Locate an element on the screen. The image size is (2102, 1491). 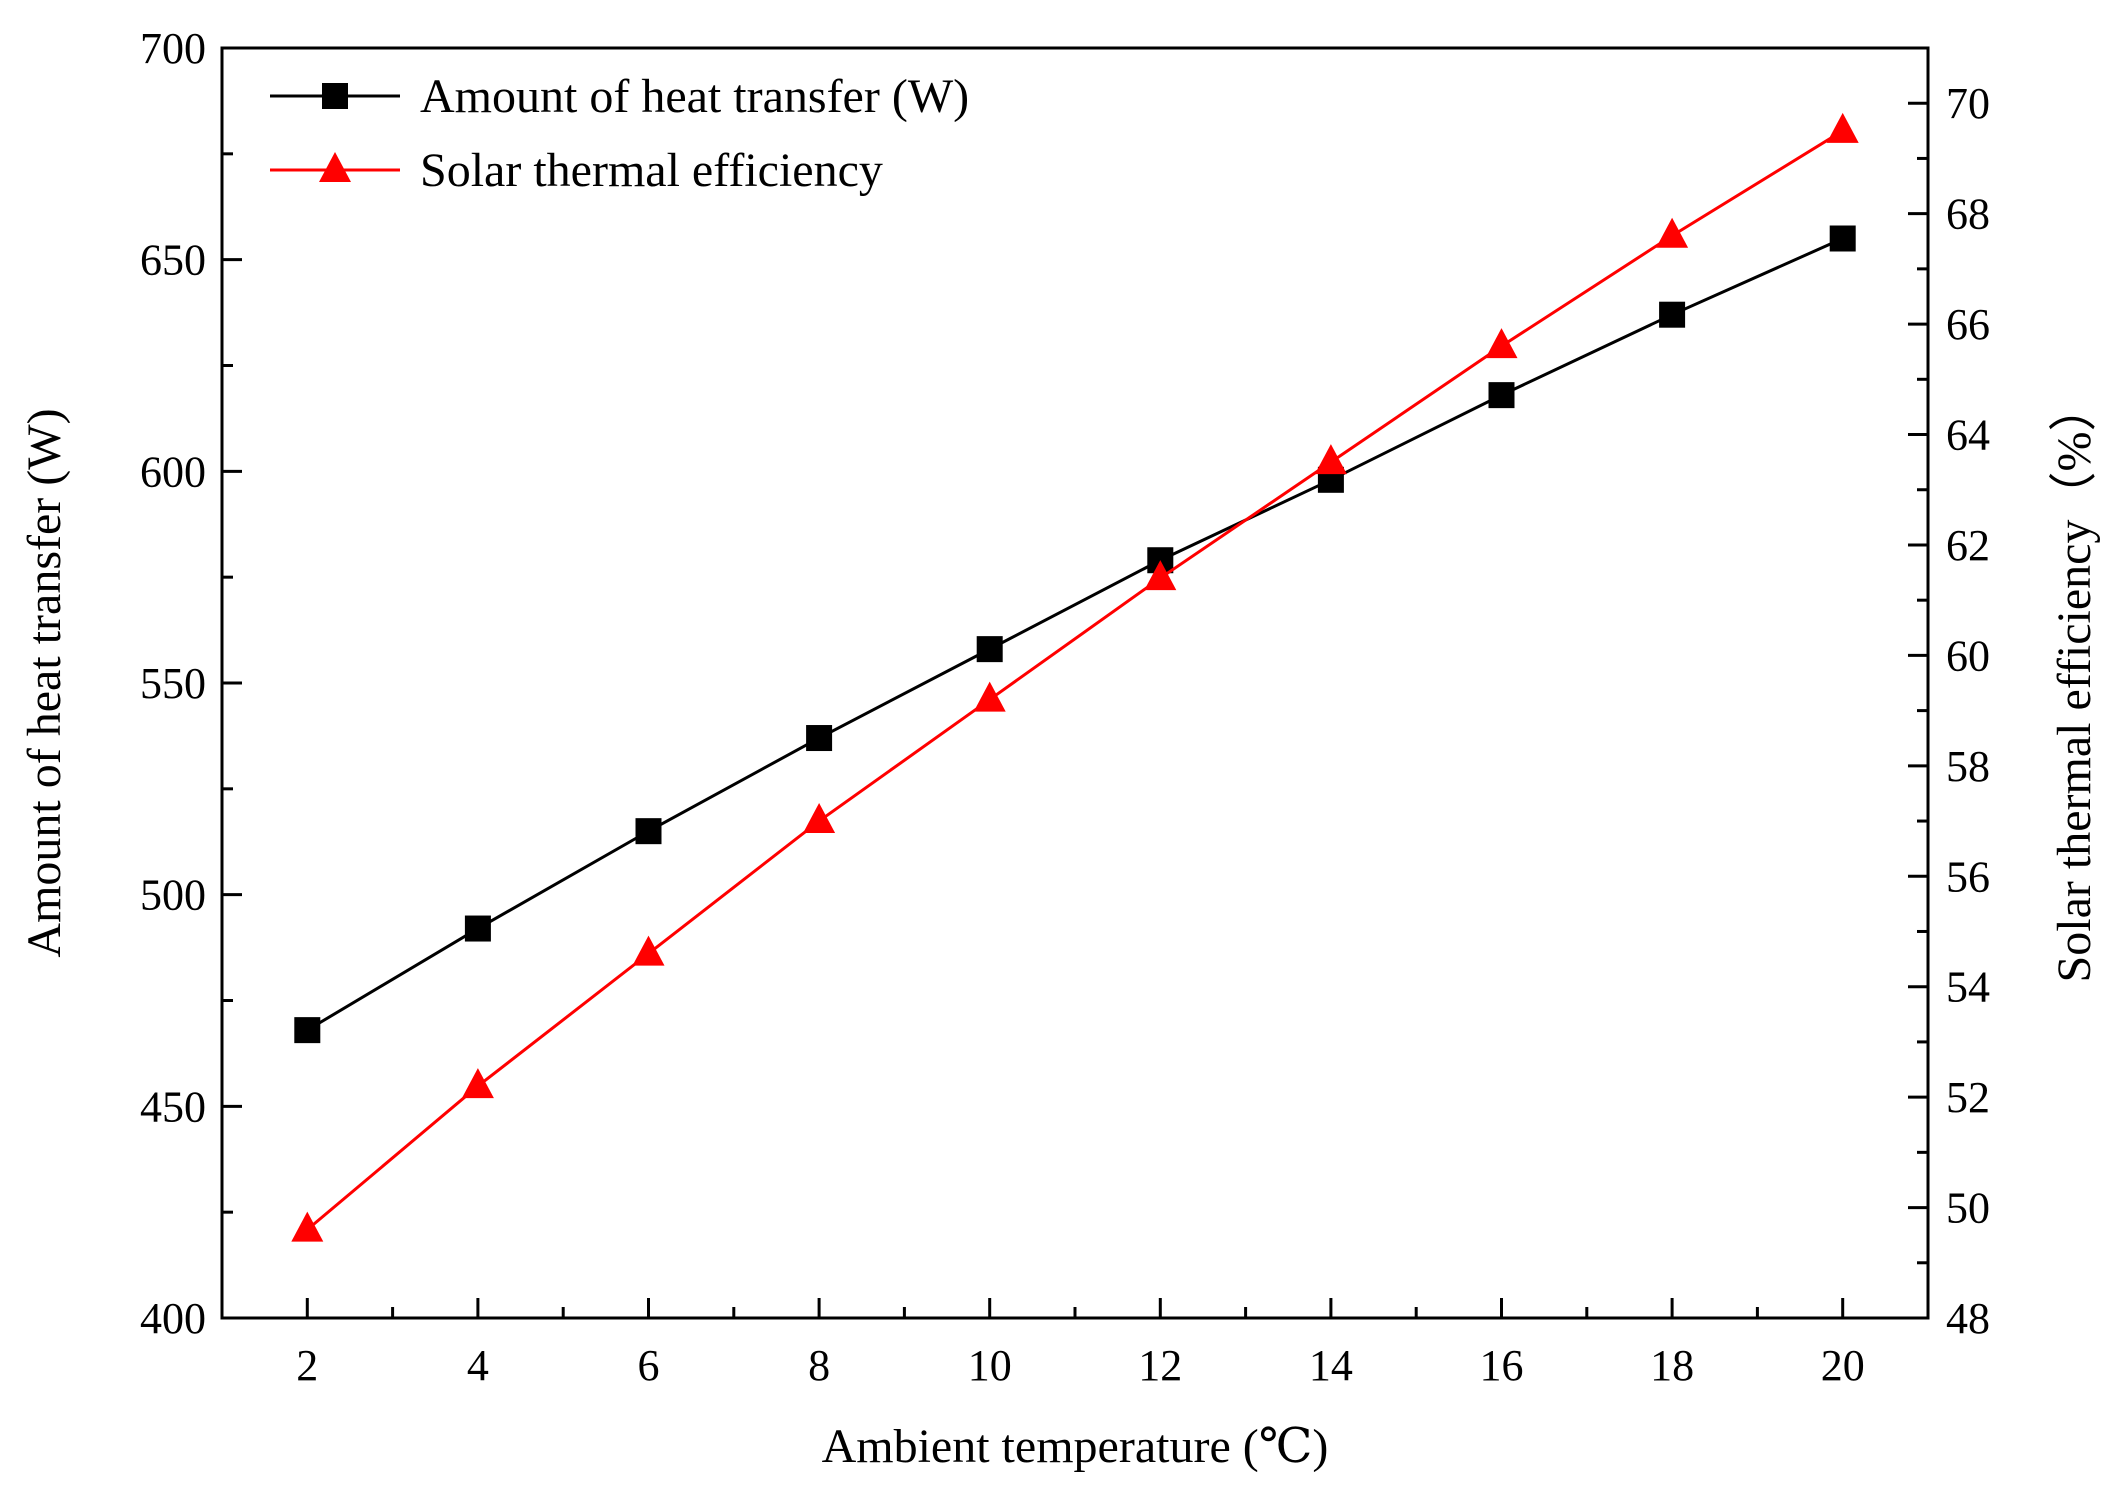
y-left-tick-label: 550 is located at coordinates (173, 683).